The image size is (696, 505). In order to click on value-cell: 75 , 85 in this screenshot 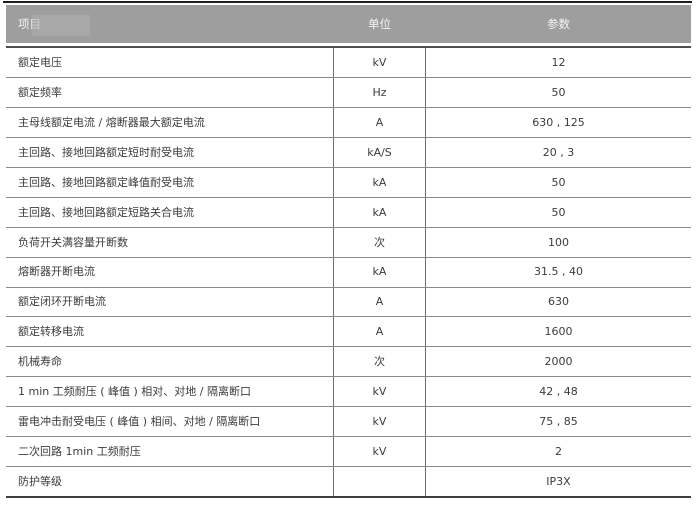, I will do `click(558, 422)`.